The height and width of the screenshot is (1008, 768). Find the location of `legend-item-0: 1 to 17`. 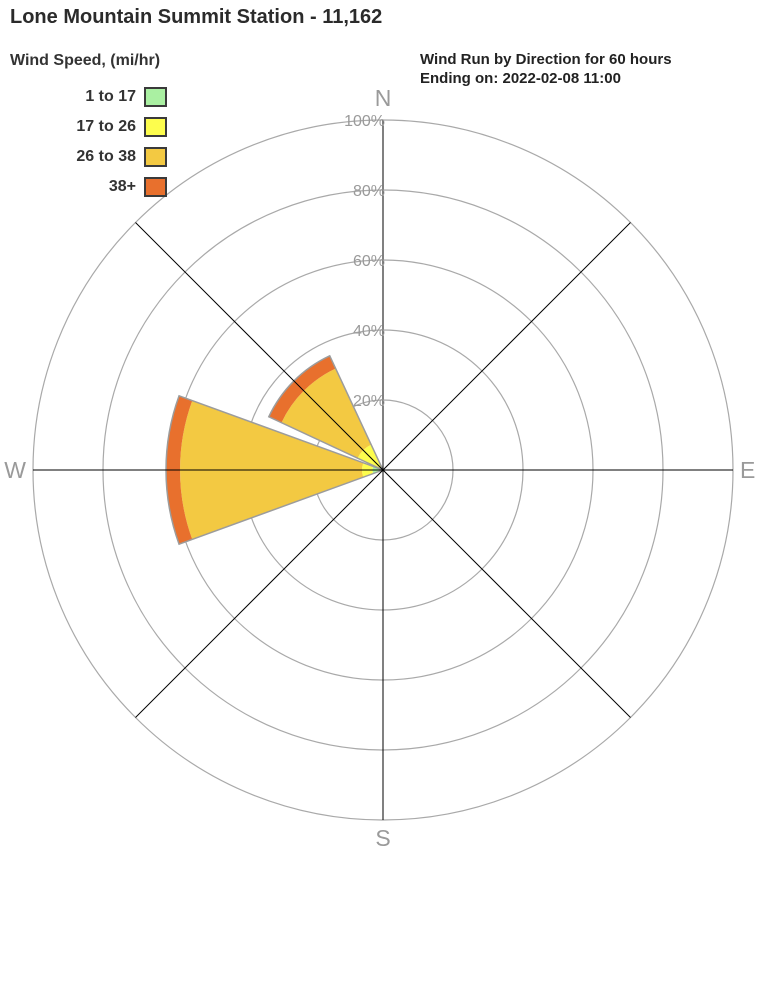

legend-item-0: 1 to 17 is located at coordinates (88, 96).